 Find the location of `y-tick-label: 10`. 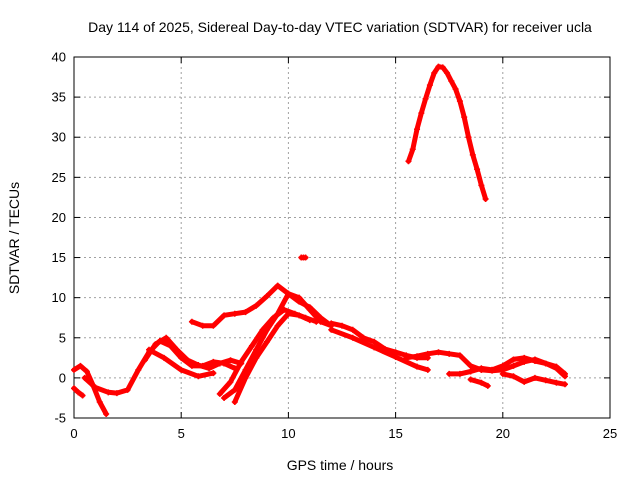

y-tick-label: 10 is located at coordinates (59, 297).